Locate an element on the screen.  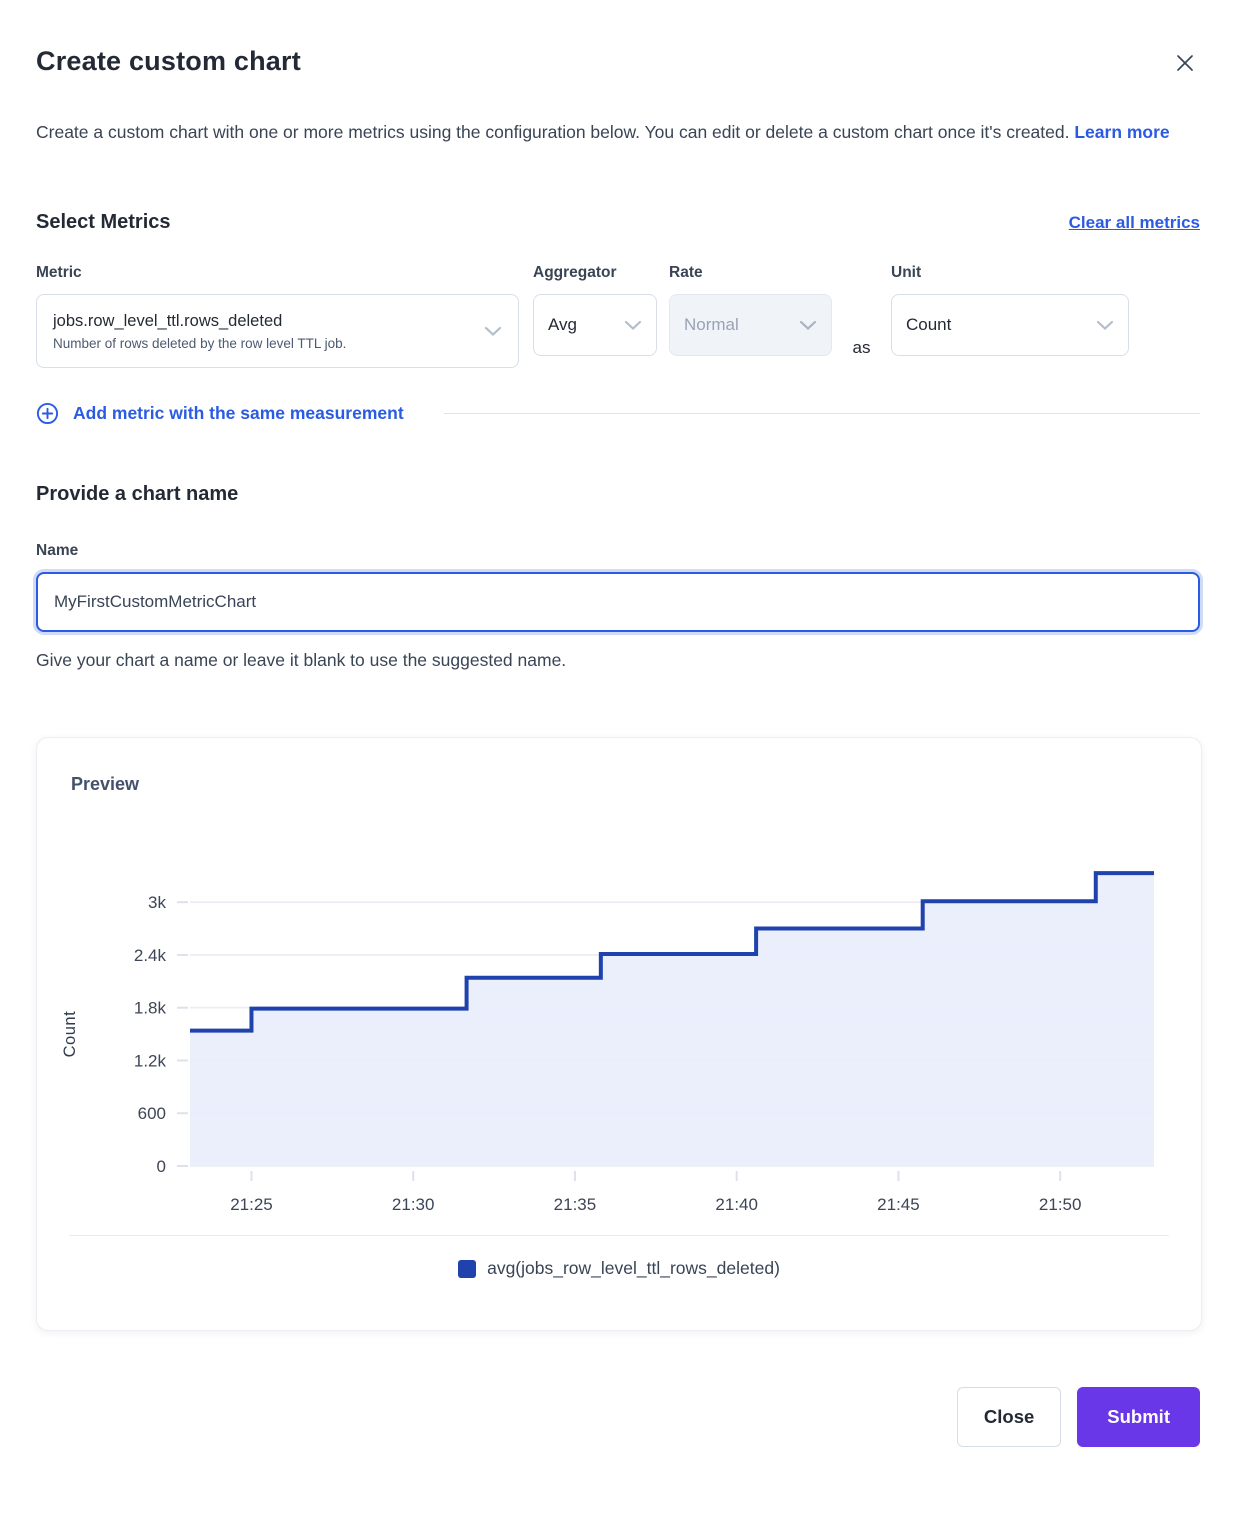
svg-text: Count is located at coordinates (70, 1034).